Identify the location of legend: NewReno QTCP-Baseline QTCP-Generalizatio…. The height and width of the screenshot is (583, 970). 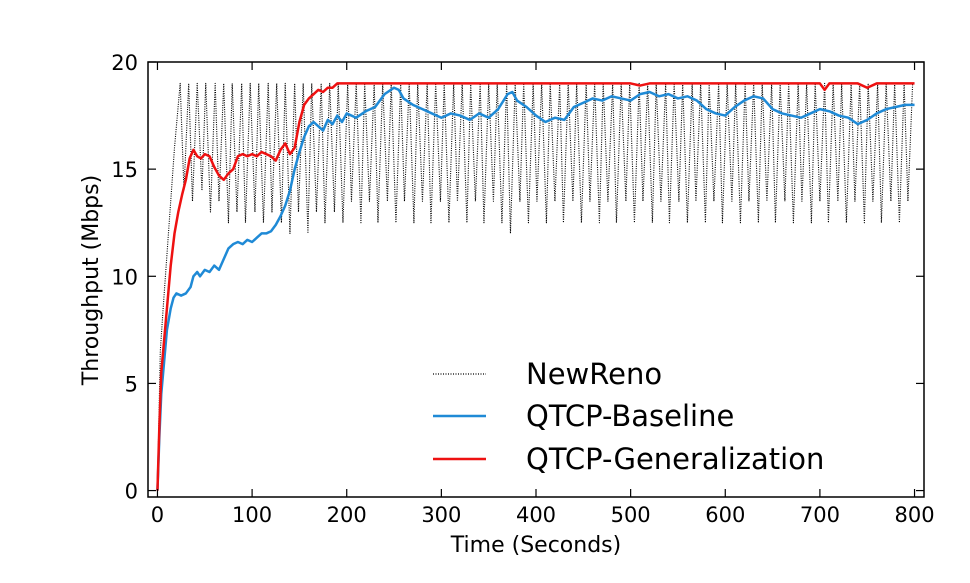
(628, 416).